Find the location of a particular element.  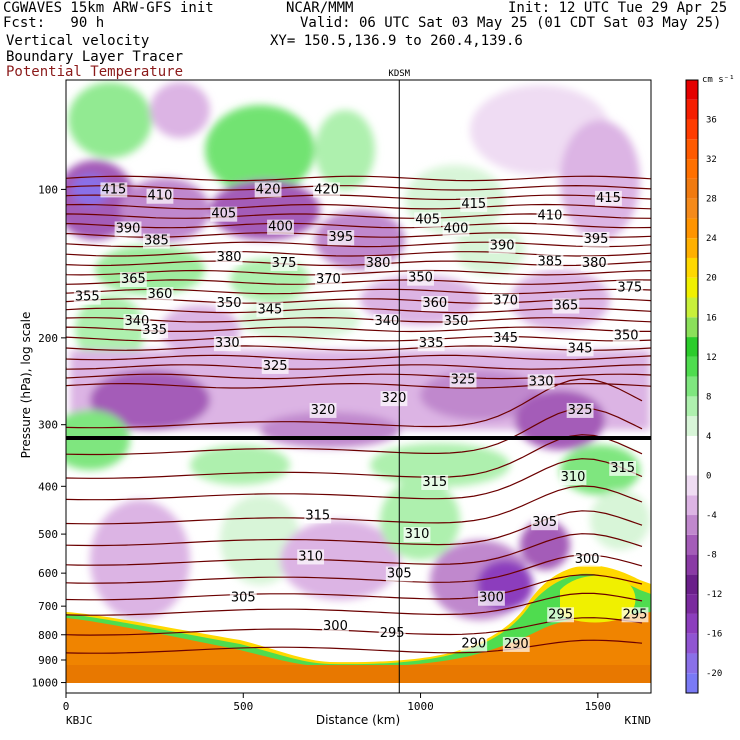

theta-contour-label: 375 is located at coordinates (284, 263).